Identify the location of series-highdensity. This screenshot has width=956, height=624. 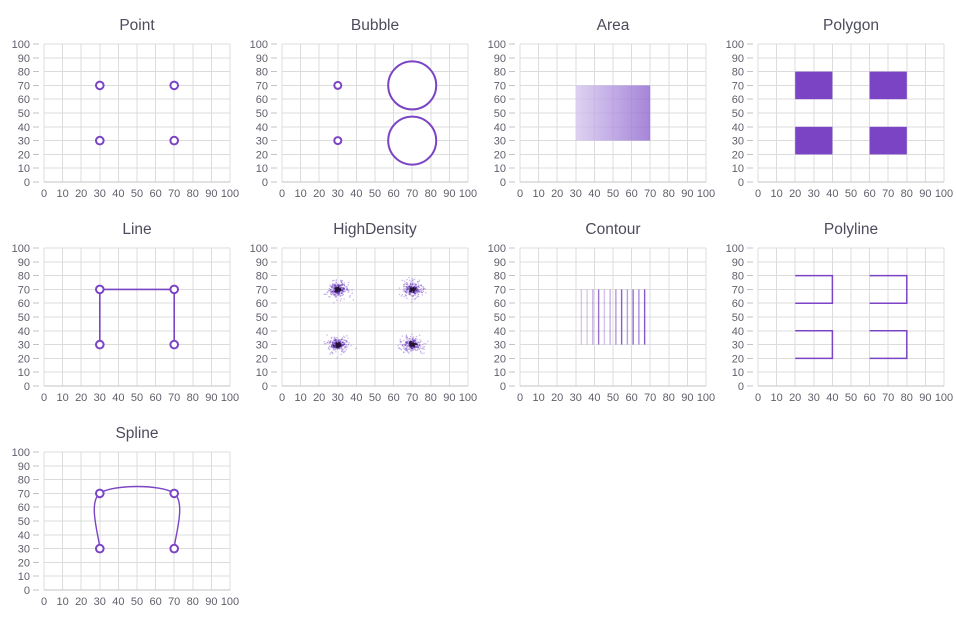
(376, 317).